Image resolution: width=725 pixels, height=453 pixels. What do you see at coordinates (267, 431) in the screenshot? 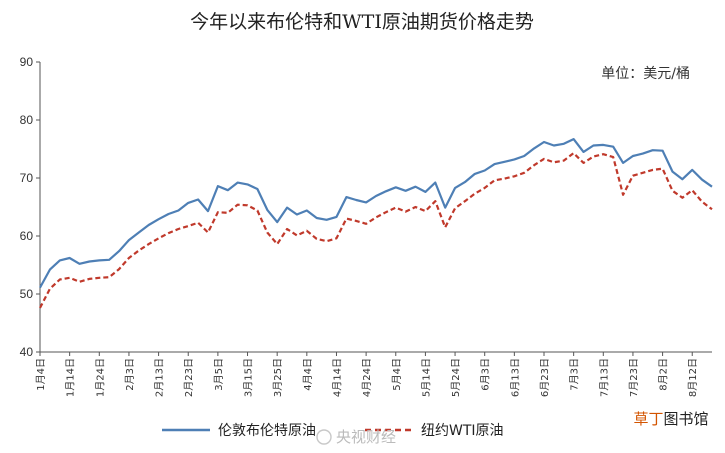
I see `legend-label-brent: 伦敦布伦特原油` at bounding box center [267, 431].